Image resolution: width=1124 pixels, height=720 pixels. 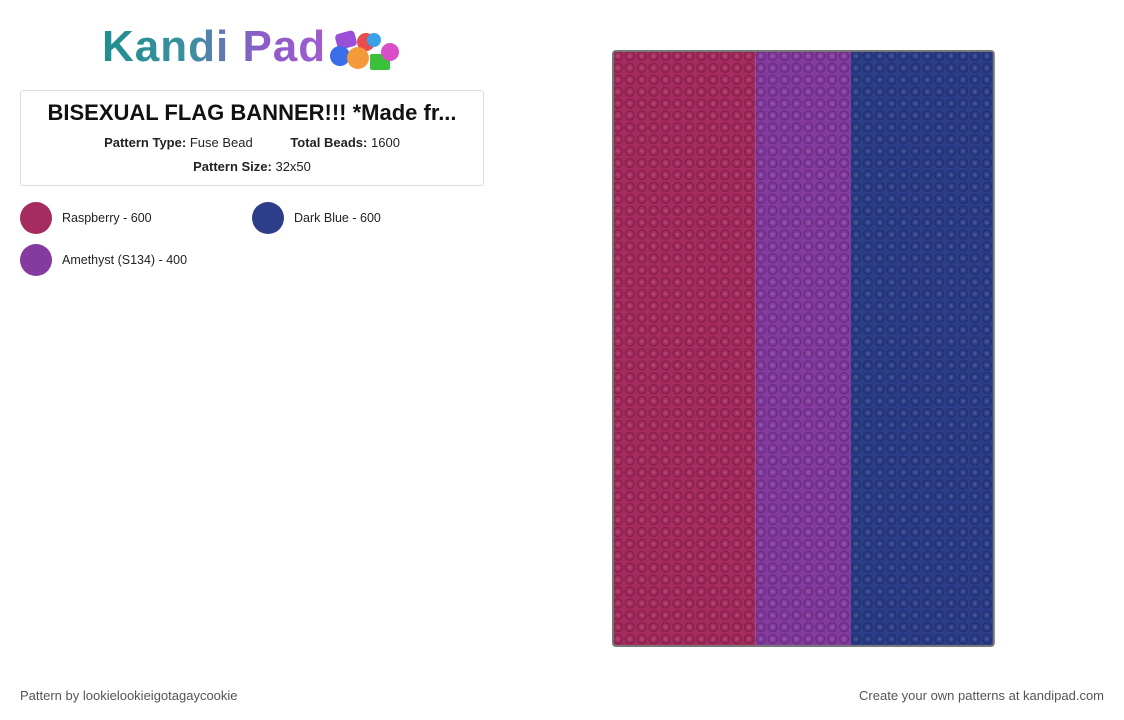 What do you see at coordinates (981, 695) in the screenshot?
I see `promo-link: Create your own patterns at kandipad.com` at bounding box center [981, 695].